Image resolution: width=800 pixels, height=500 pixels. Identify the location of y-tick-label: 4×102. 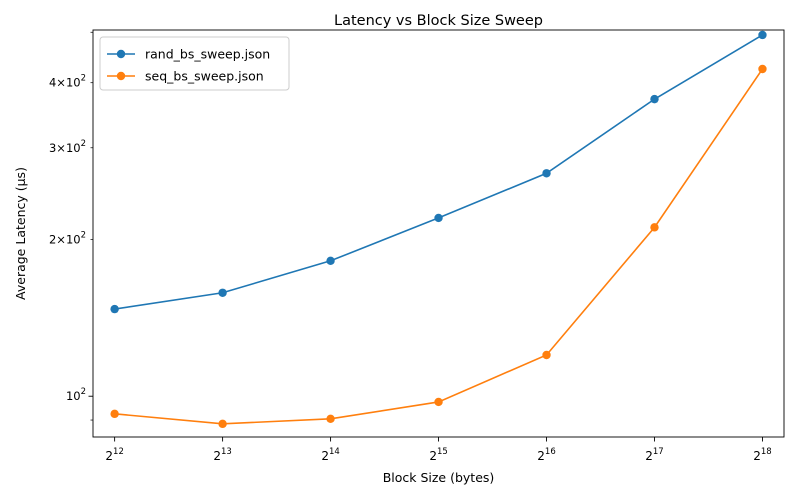
(67, 82).